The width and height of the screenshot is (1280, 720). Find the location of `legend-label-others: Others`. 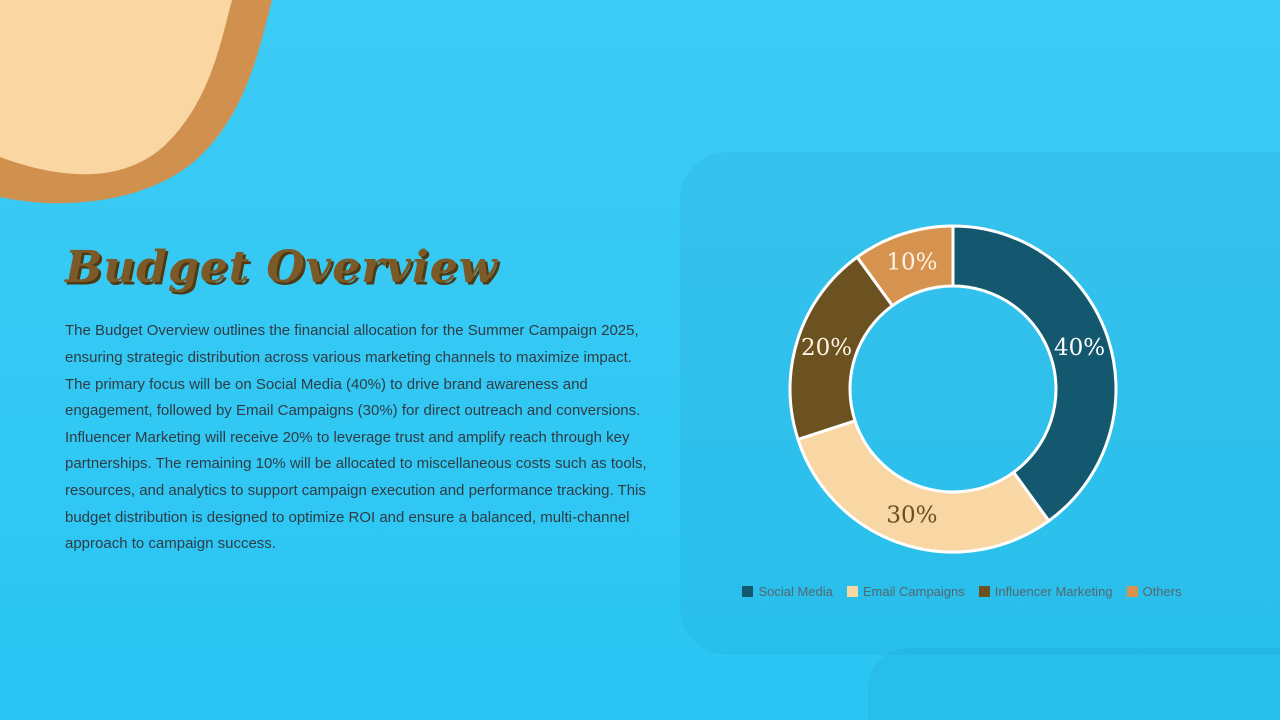

legend-label-others: Others is located at coordinates (1162, 591).